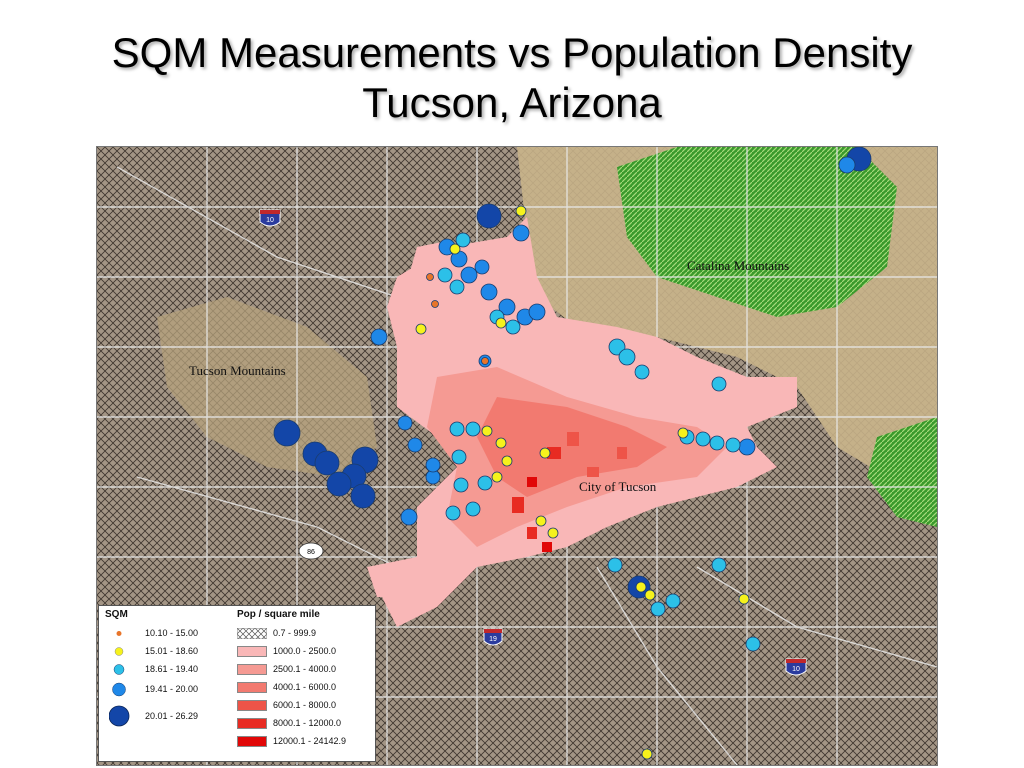 Image resolution: width=1024 pixels, height=768 pixels. What do you see at coordinates (116, 614) in the screenshot?
I see `sqm-legend-title: SQM` at bounding box center [116, 614].